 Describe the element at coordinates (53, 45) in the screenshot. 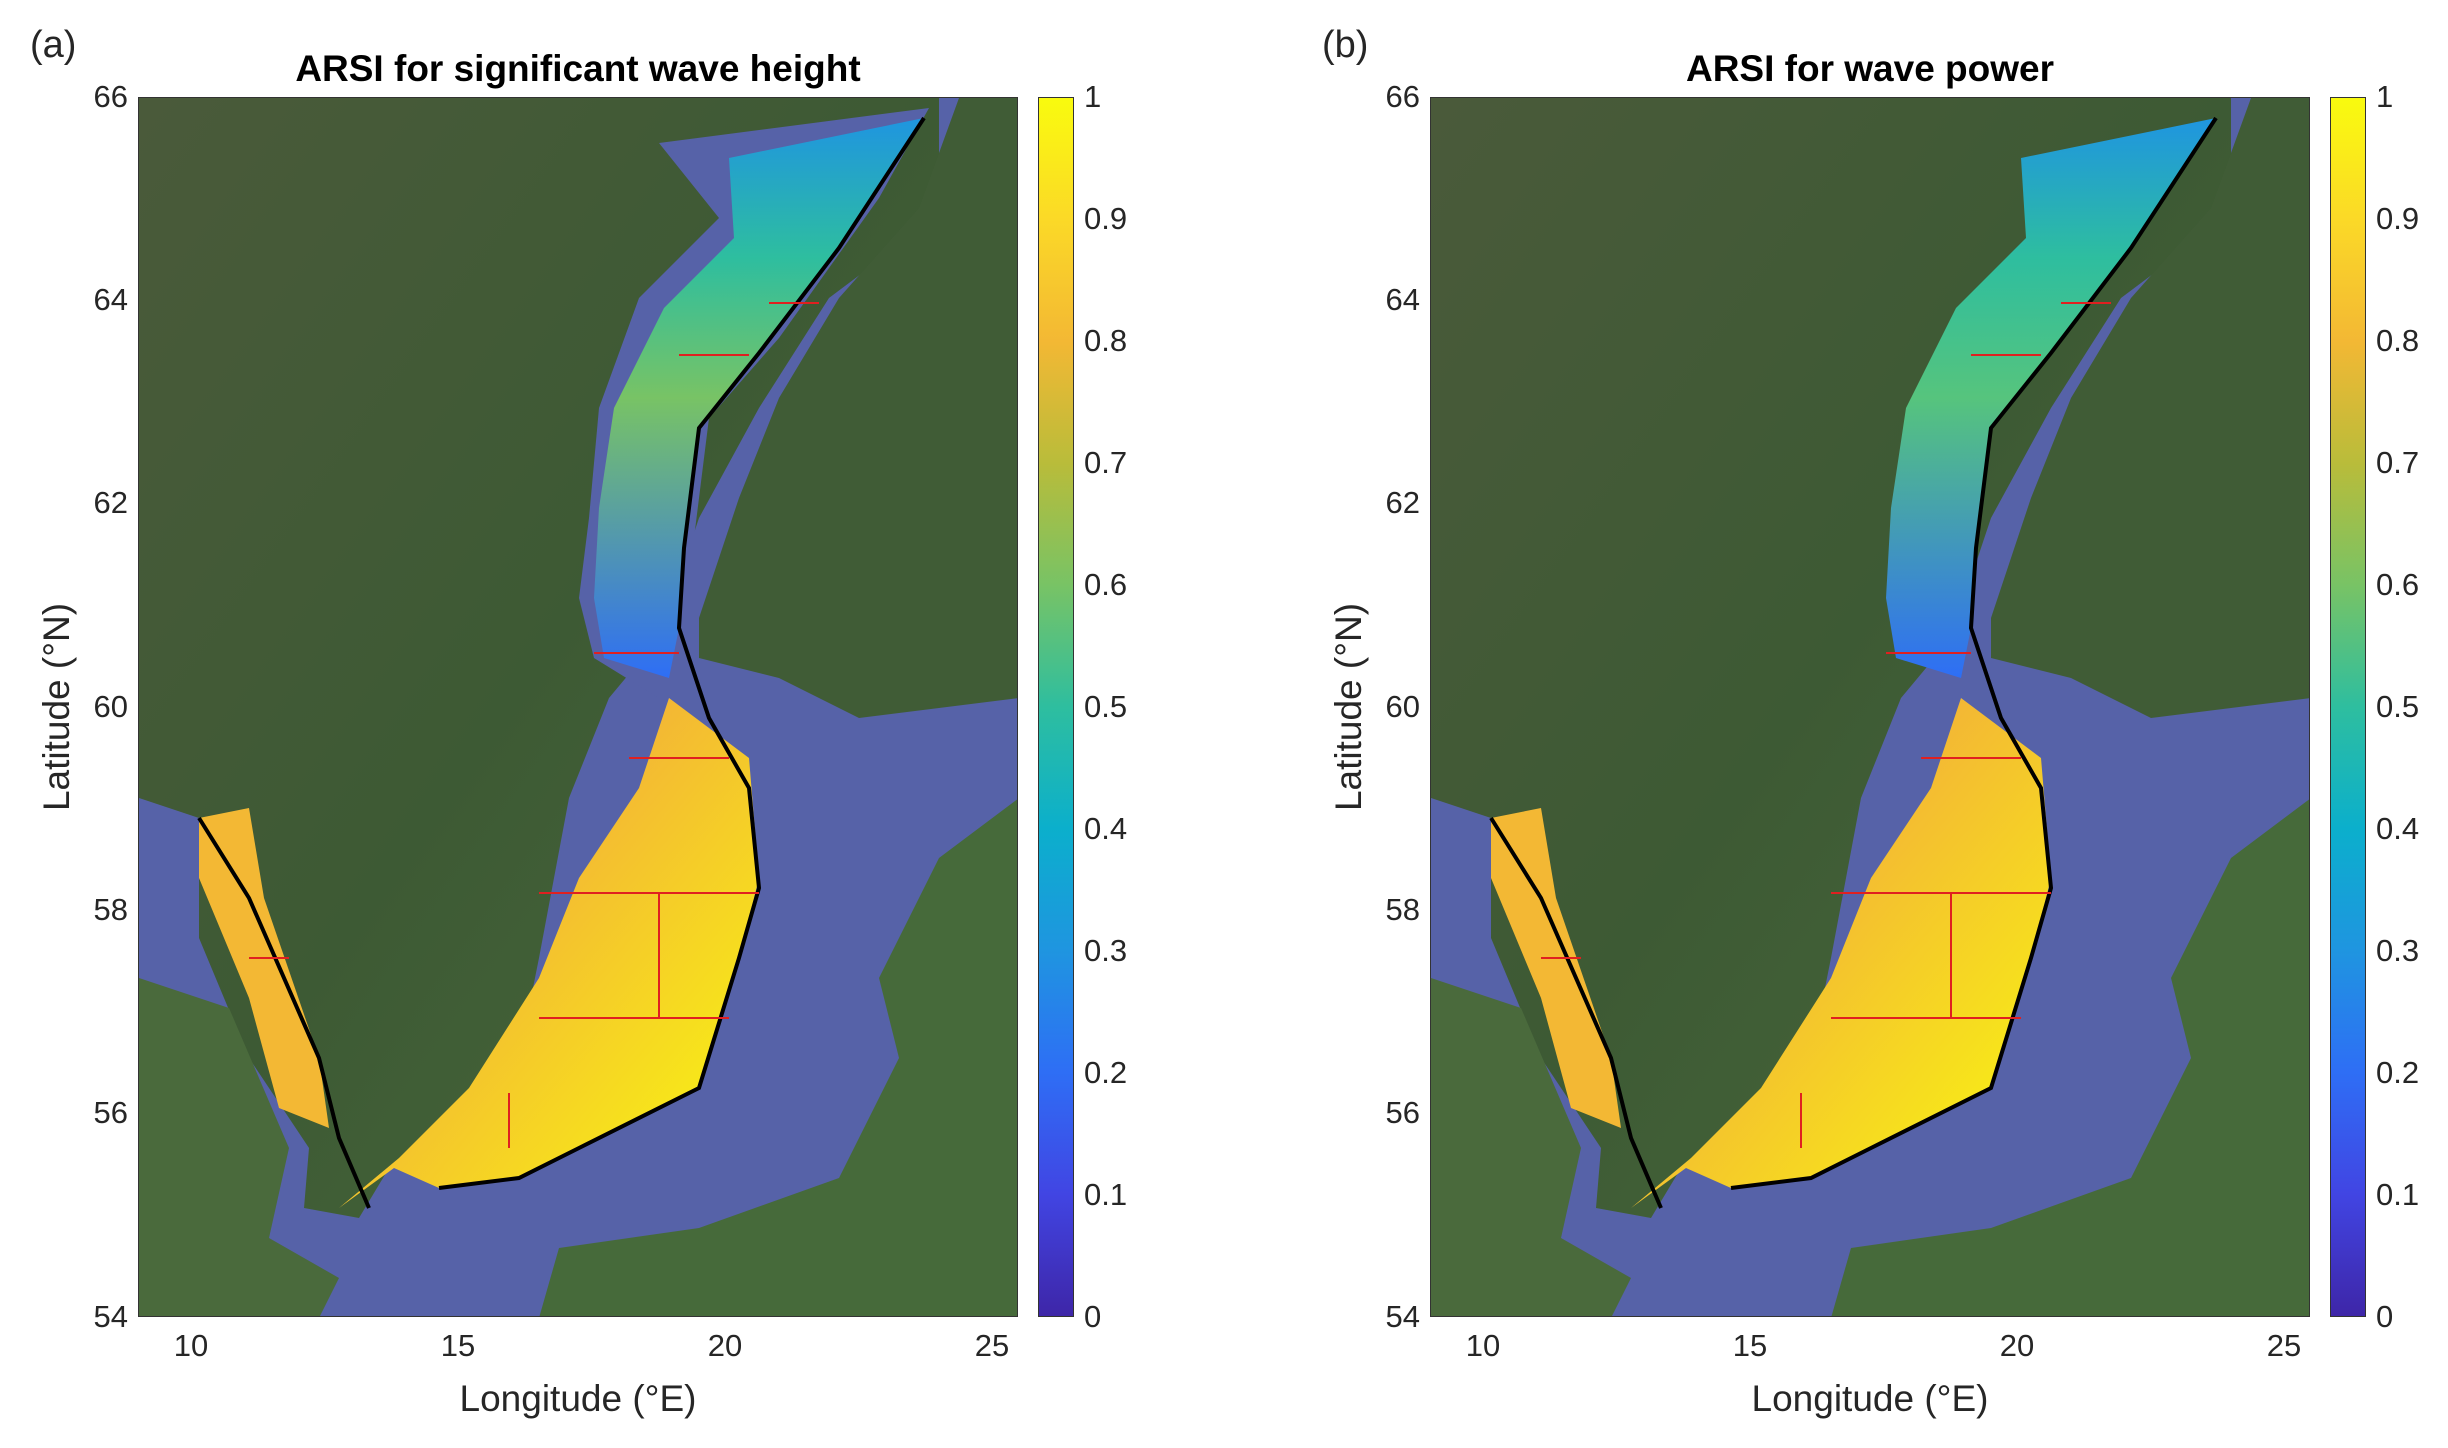

I see `panel-label: (a)` at that location.